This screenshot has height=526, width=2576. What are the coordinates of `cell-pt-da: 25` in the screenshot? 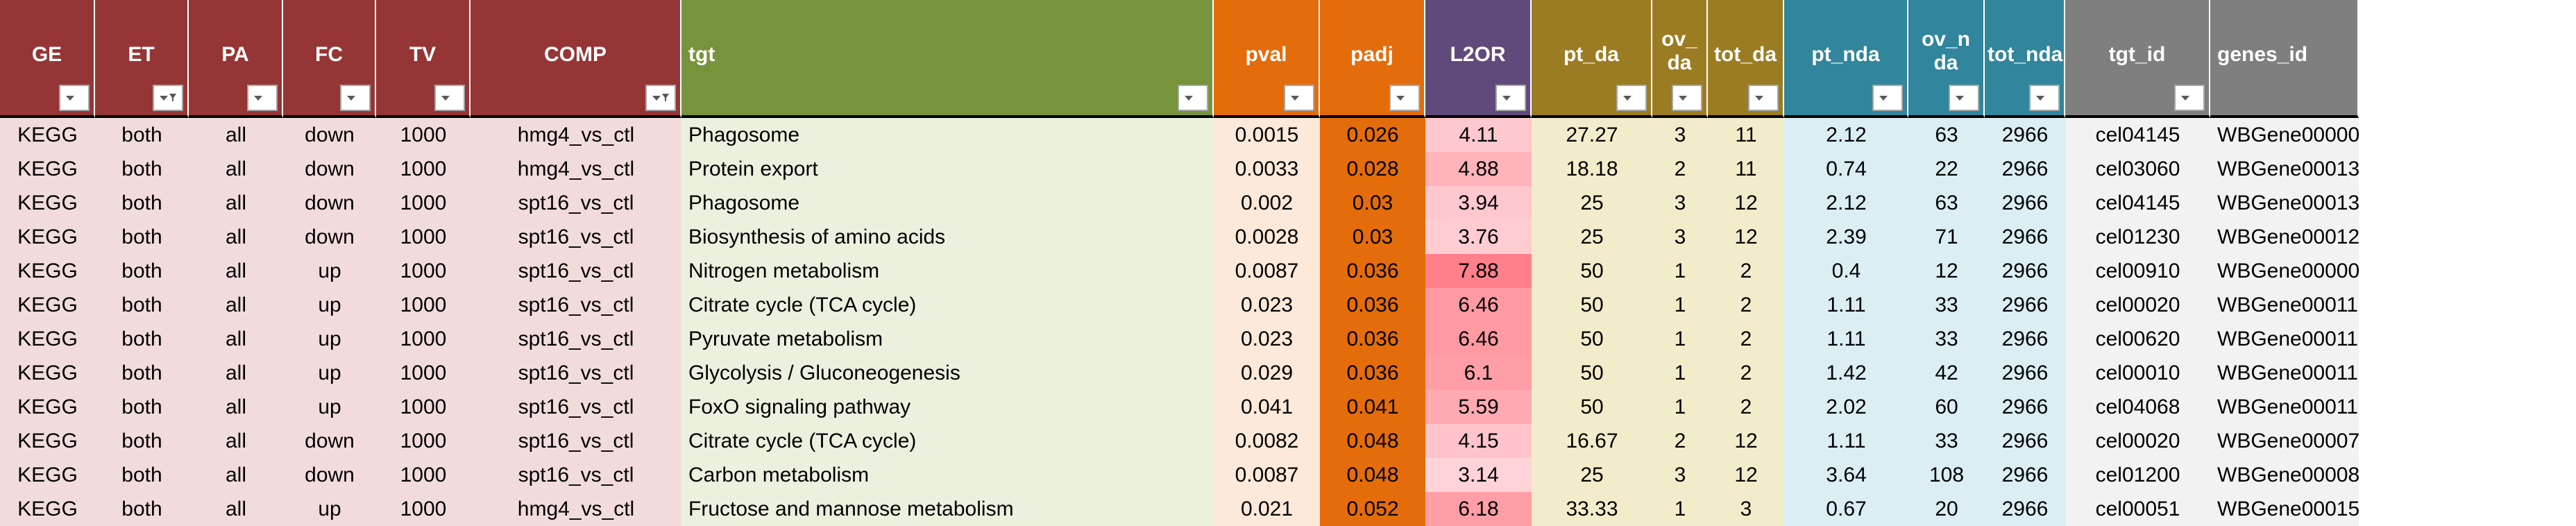 It's located at (1592, 203).